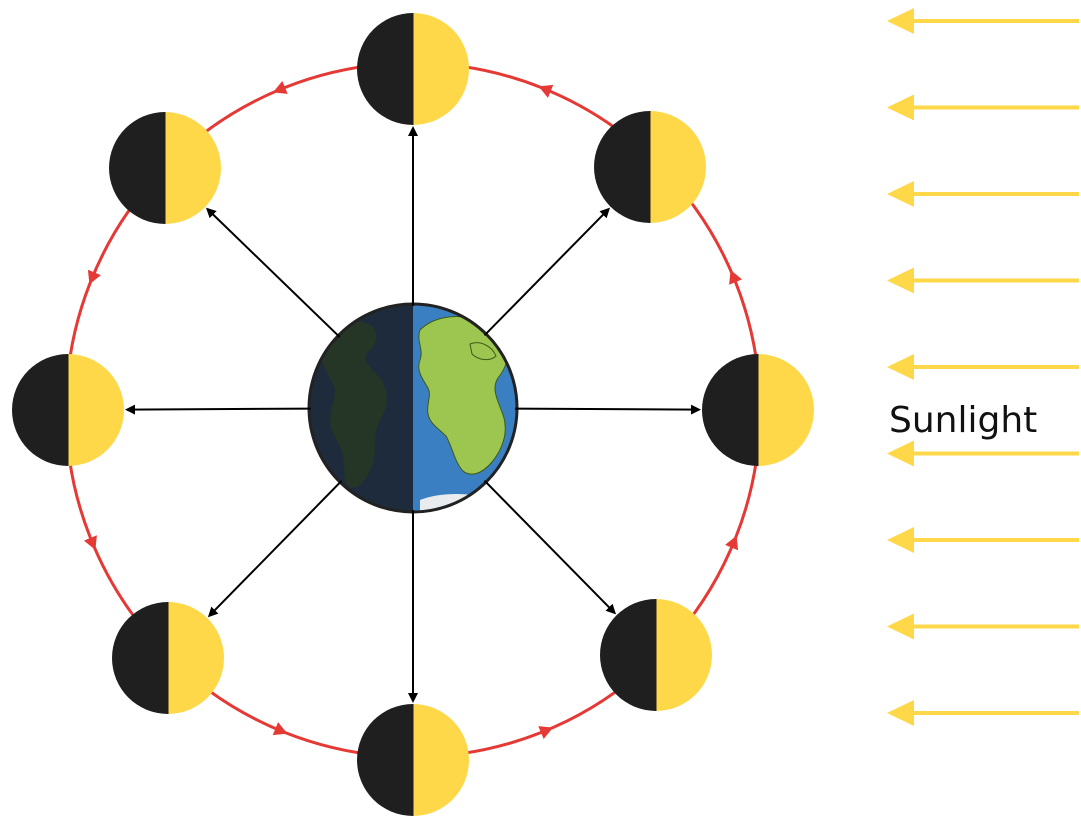 The image size is (1081, 821). What do you see at coordinates (218, 409) in the screenshot?
I see `pointer-arrow-left` at bounding box center [218, 409].